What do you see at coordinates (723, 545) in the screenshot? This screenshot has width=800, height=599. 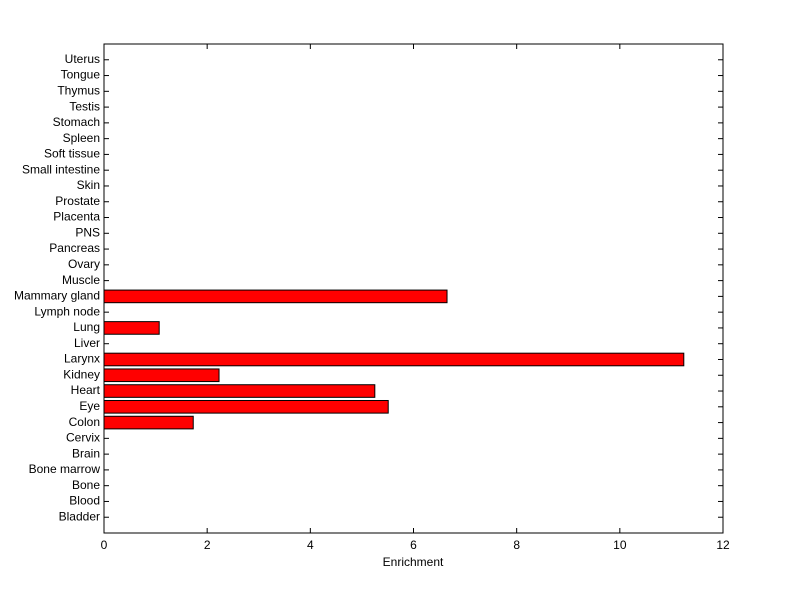 I see `x-tick-label: 12` at bounding box center [723, 545].